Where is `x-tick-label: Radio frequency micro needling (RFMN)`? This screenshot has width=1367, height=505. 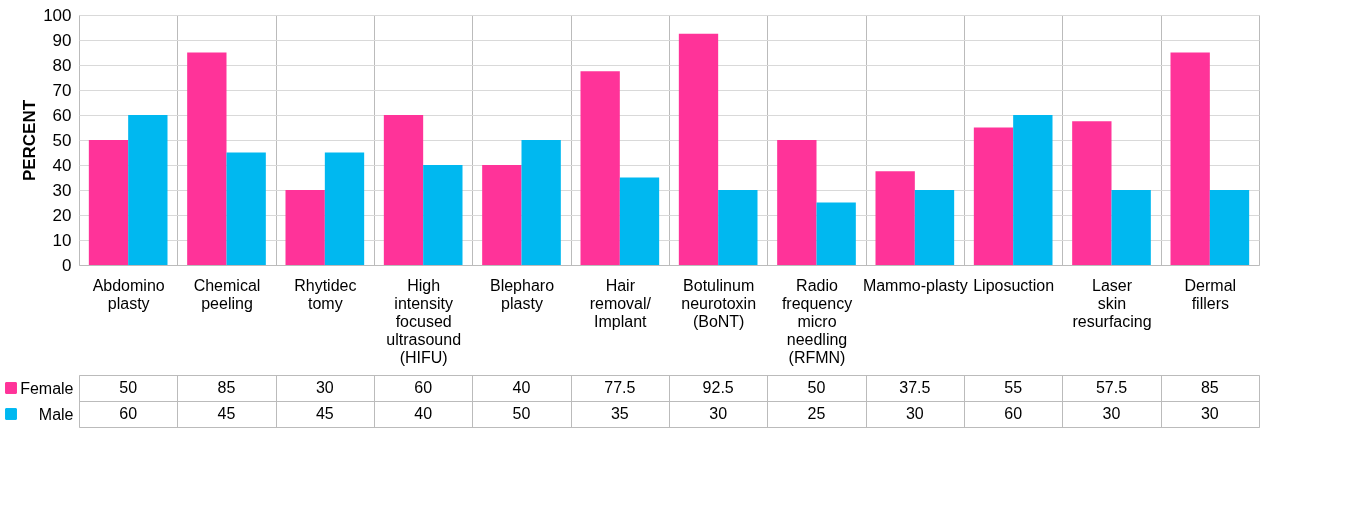 x-tick-label: Radio frequency micro needling (RFMN) is located at coordinates (817, 321).